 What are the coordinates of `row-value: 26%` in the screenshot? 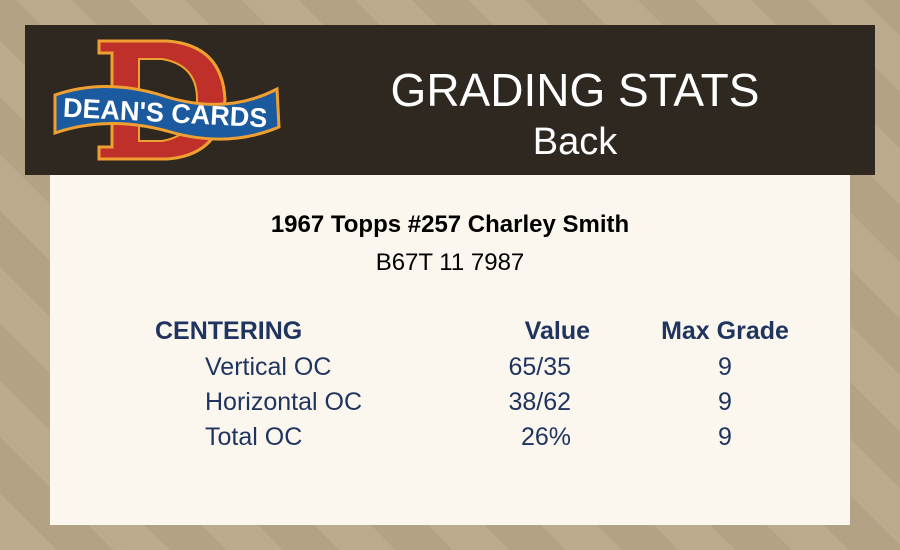 It's located at (545, 437).